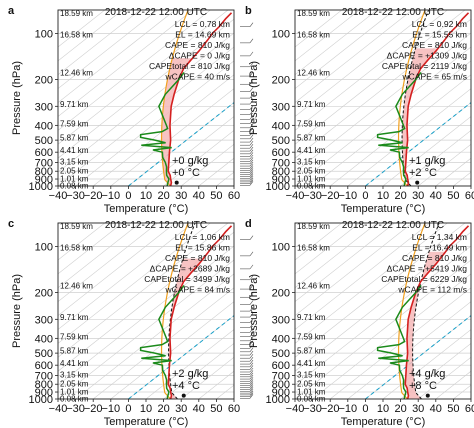 This screenshot has height=428, width=474. Describe the element at coordinates (76, 34) in the screenshot. I see `height-label: 16.58 km` at that location.